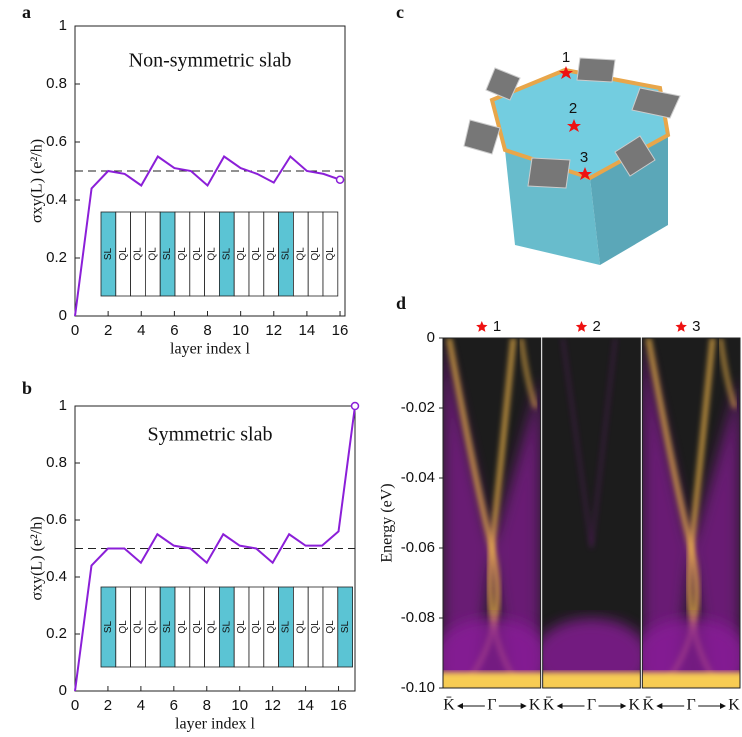  What do you see at coordinates (418, 687) in the screenshot?
I see `y-tick-label: -0.10` at bounding box center [418, 687].